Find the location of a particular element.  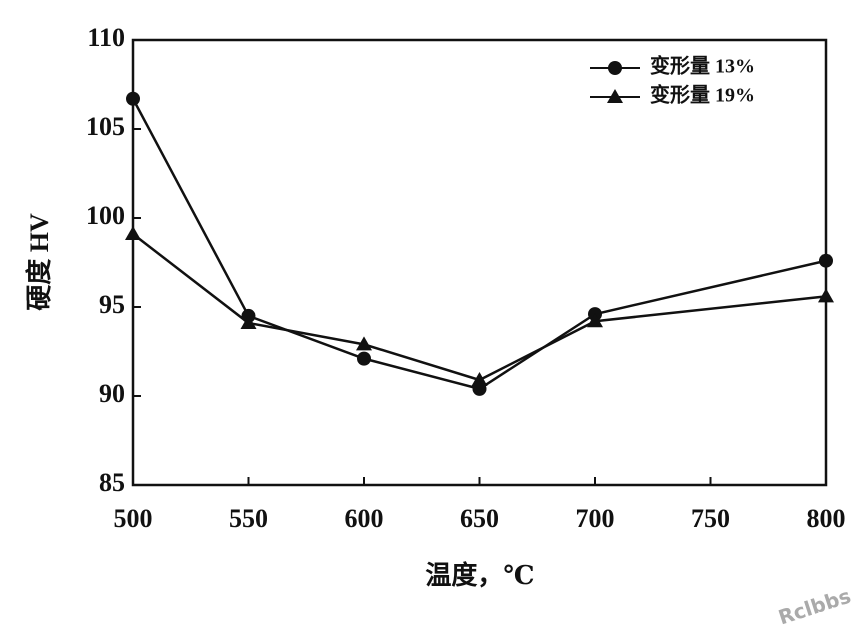

y-axis-label: 硬度 HV is located at coordinates (39, 262).